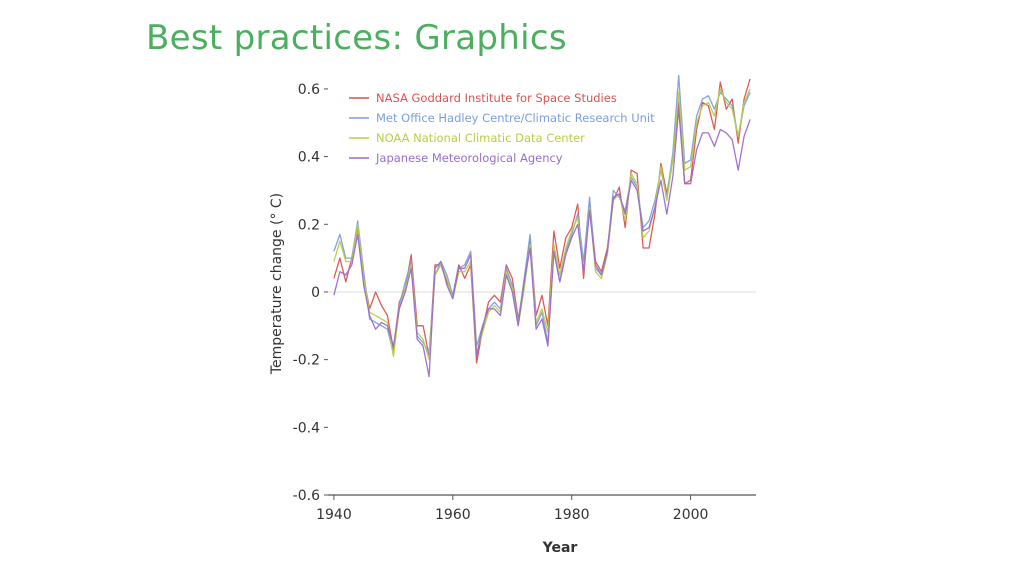  What do you see at coordinates (306, 496) in the screenshot?
I see `y-tick-label: -0.6` at bounding box center [306, 496].